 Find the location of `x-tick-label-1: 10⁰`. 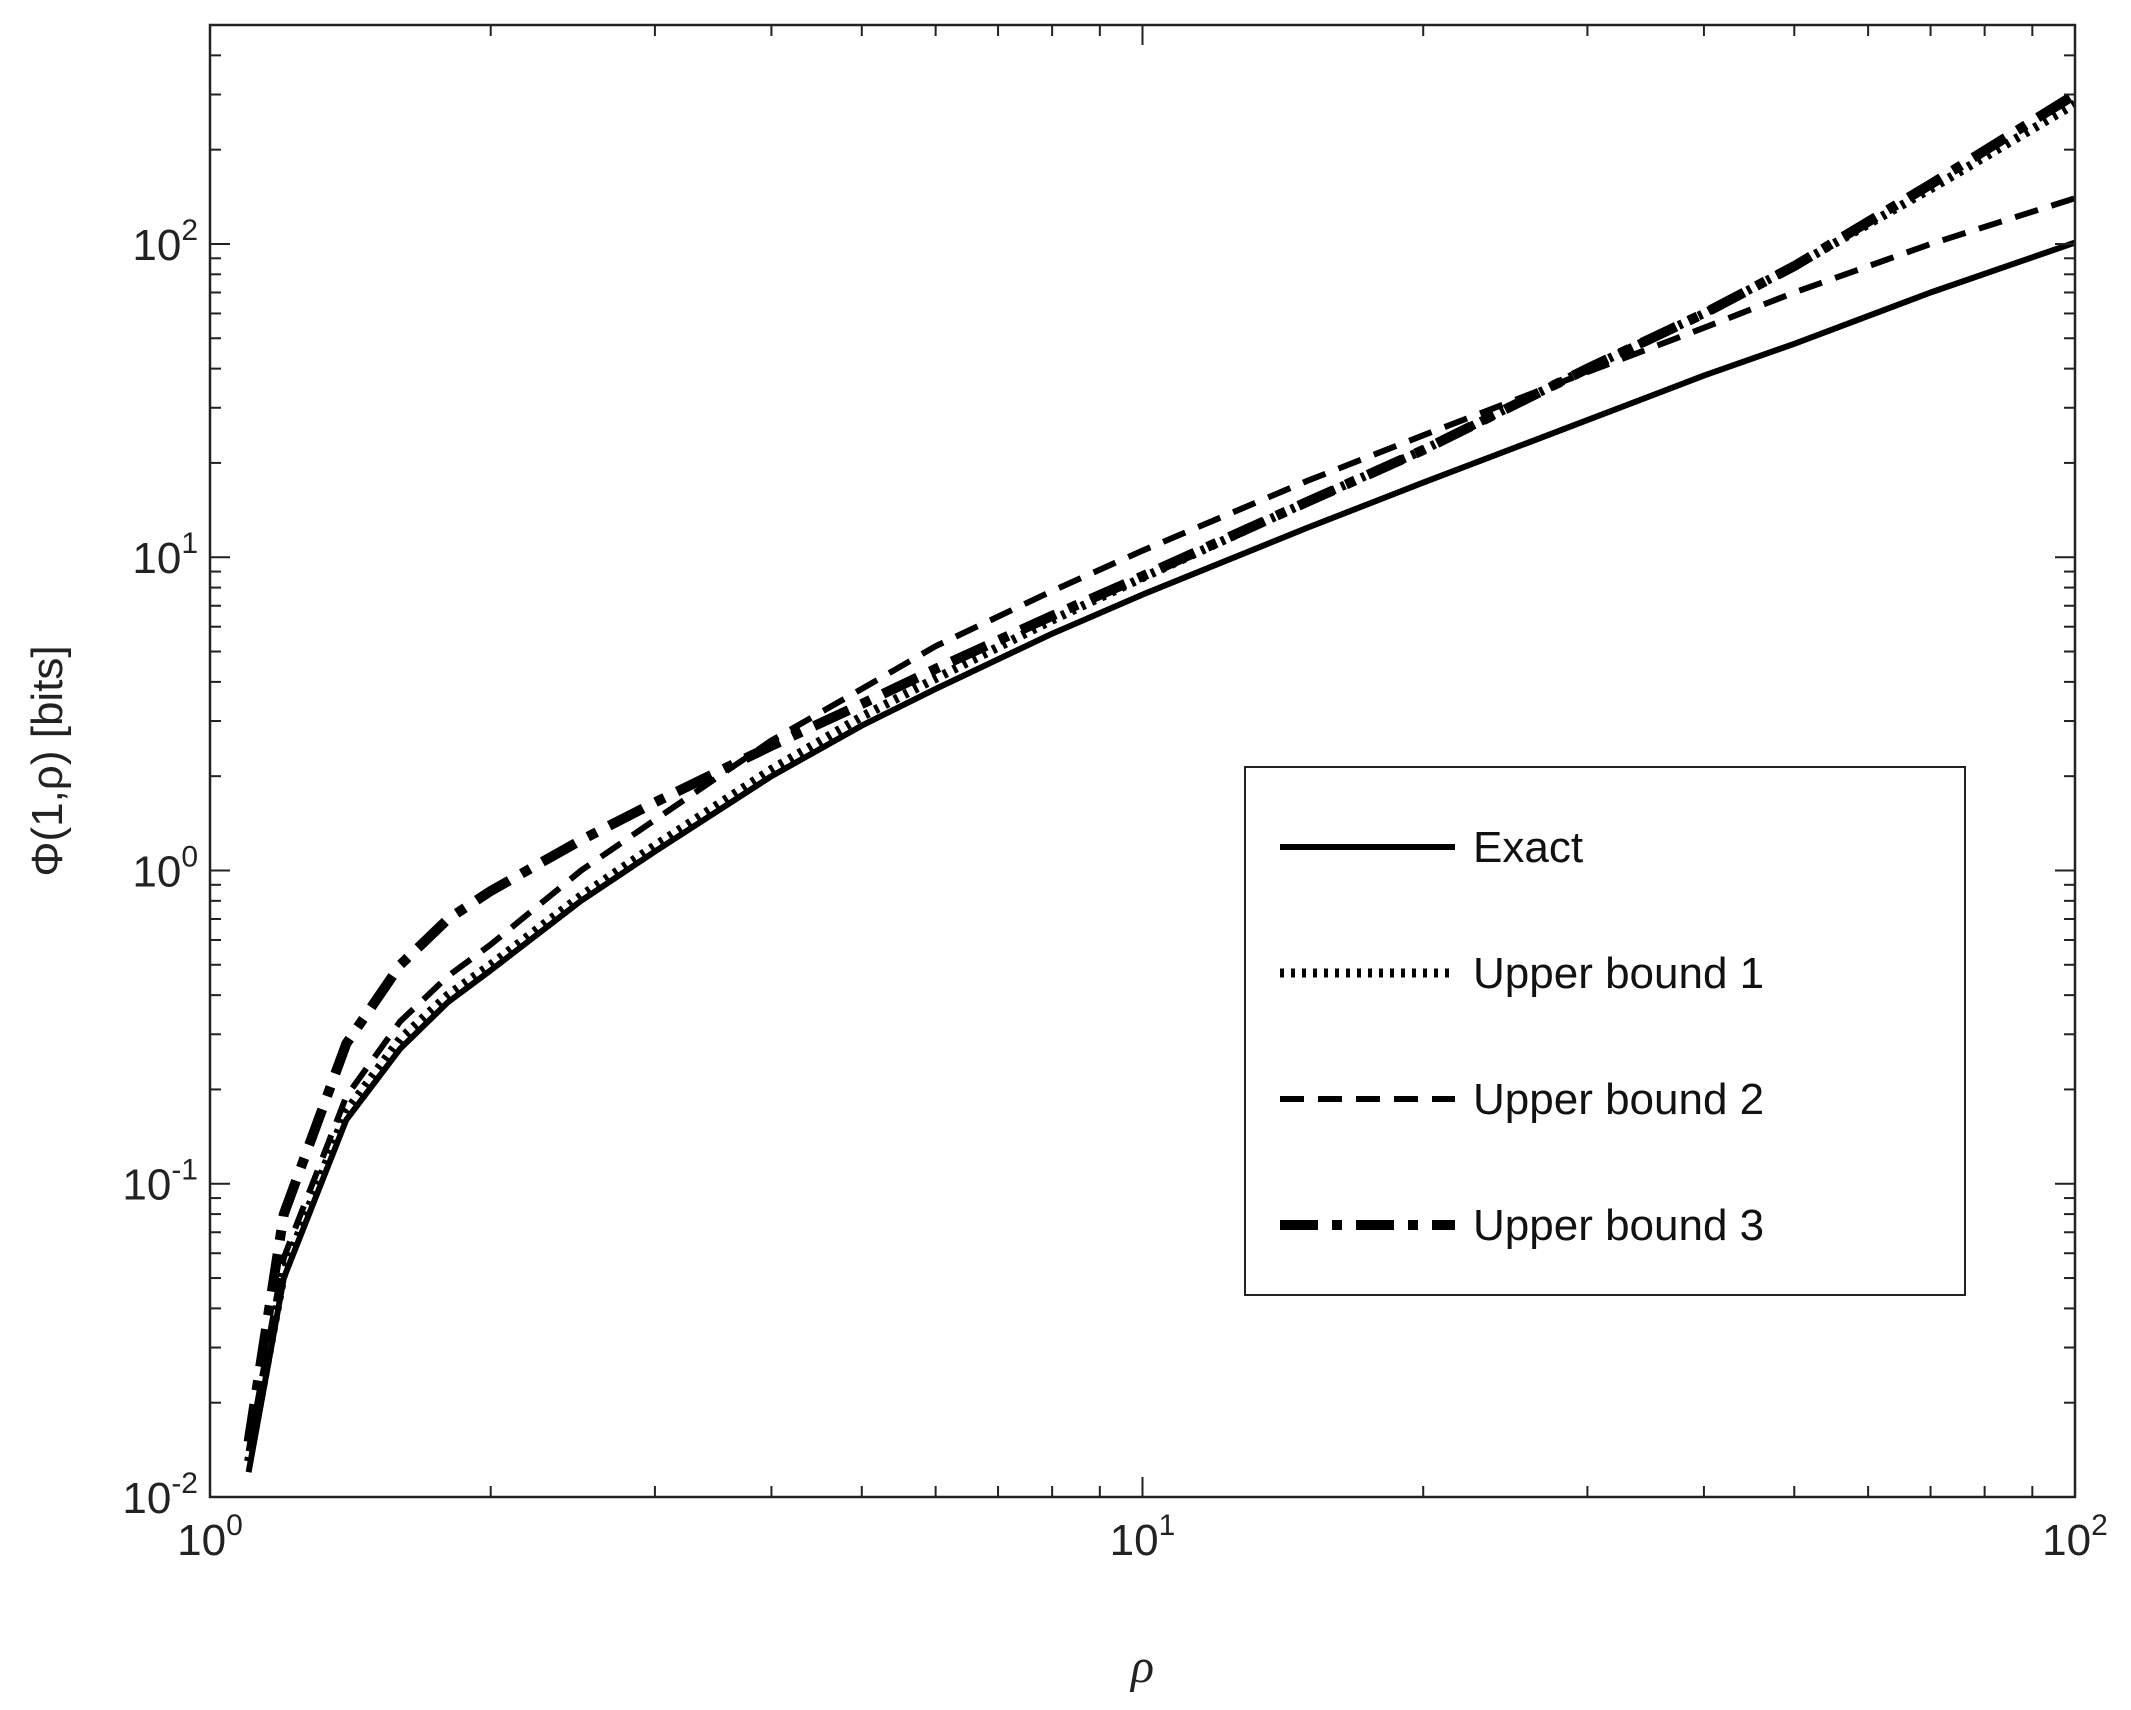

x-tick-label-1: 10⁰ is located at coordinates (210, 1537).